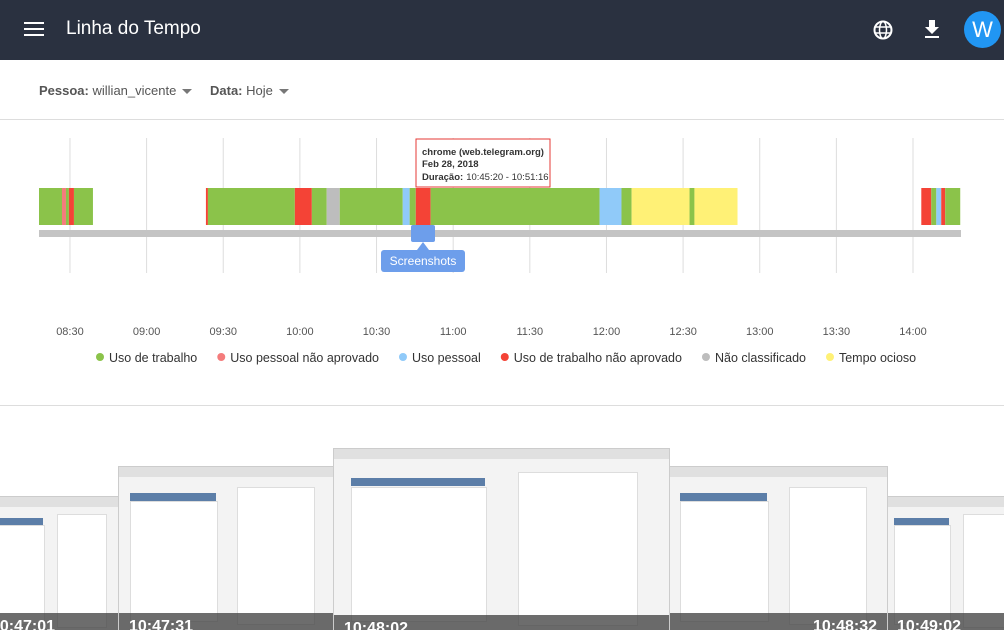 The height and width of the screenshot is (630, 1004). What do you see at coordinates (483, 152) in the screenshot?
I see `tooltip-app: chrome (web.telegram.org)` at bounding box center [483, 152].